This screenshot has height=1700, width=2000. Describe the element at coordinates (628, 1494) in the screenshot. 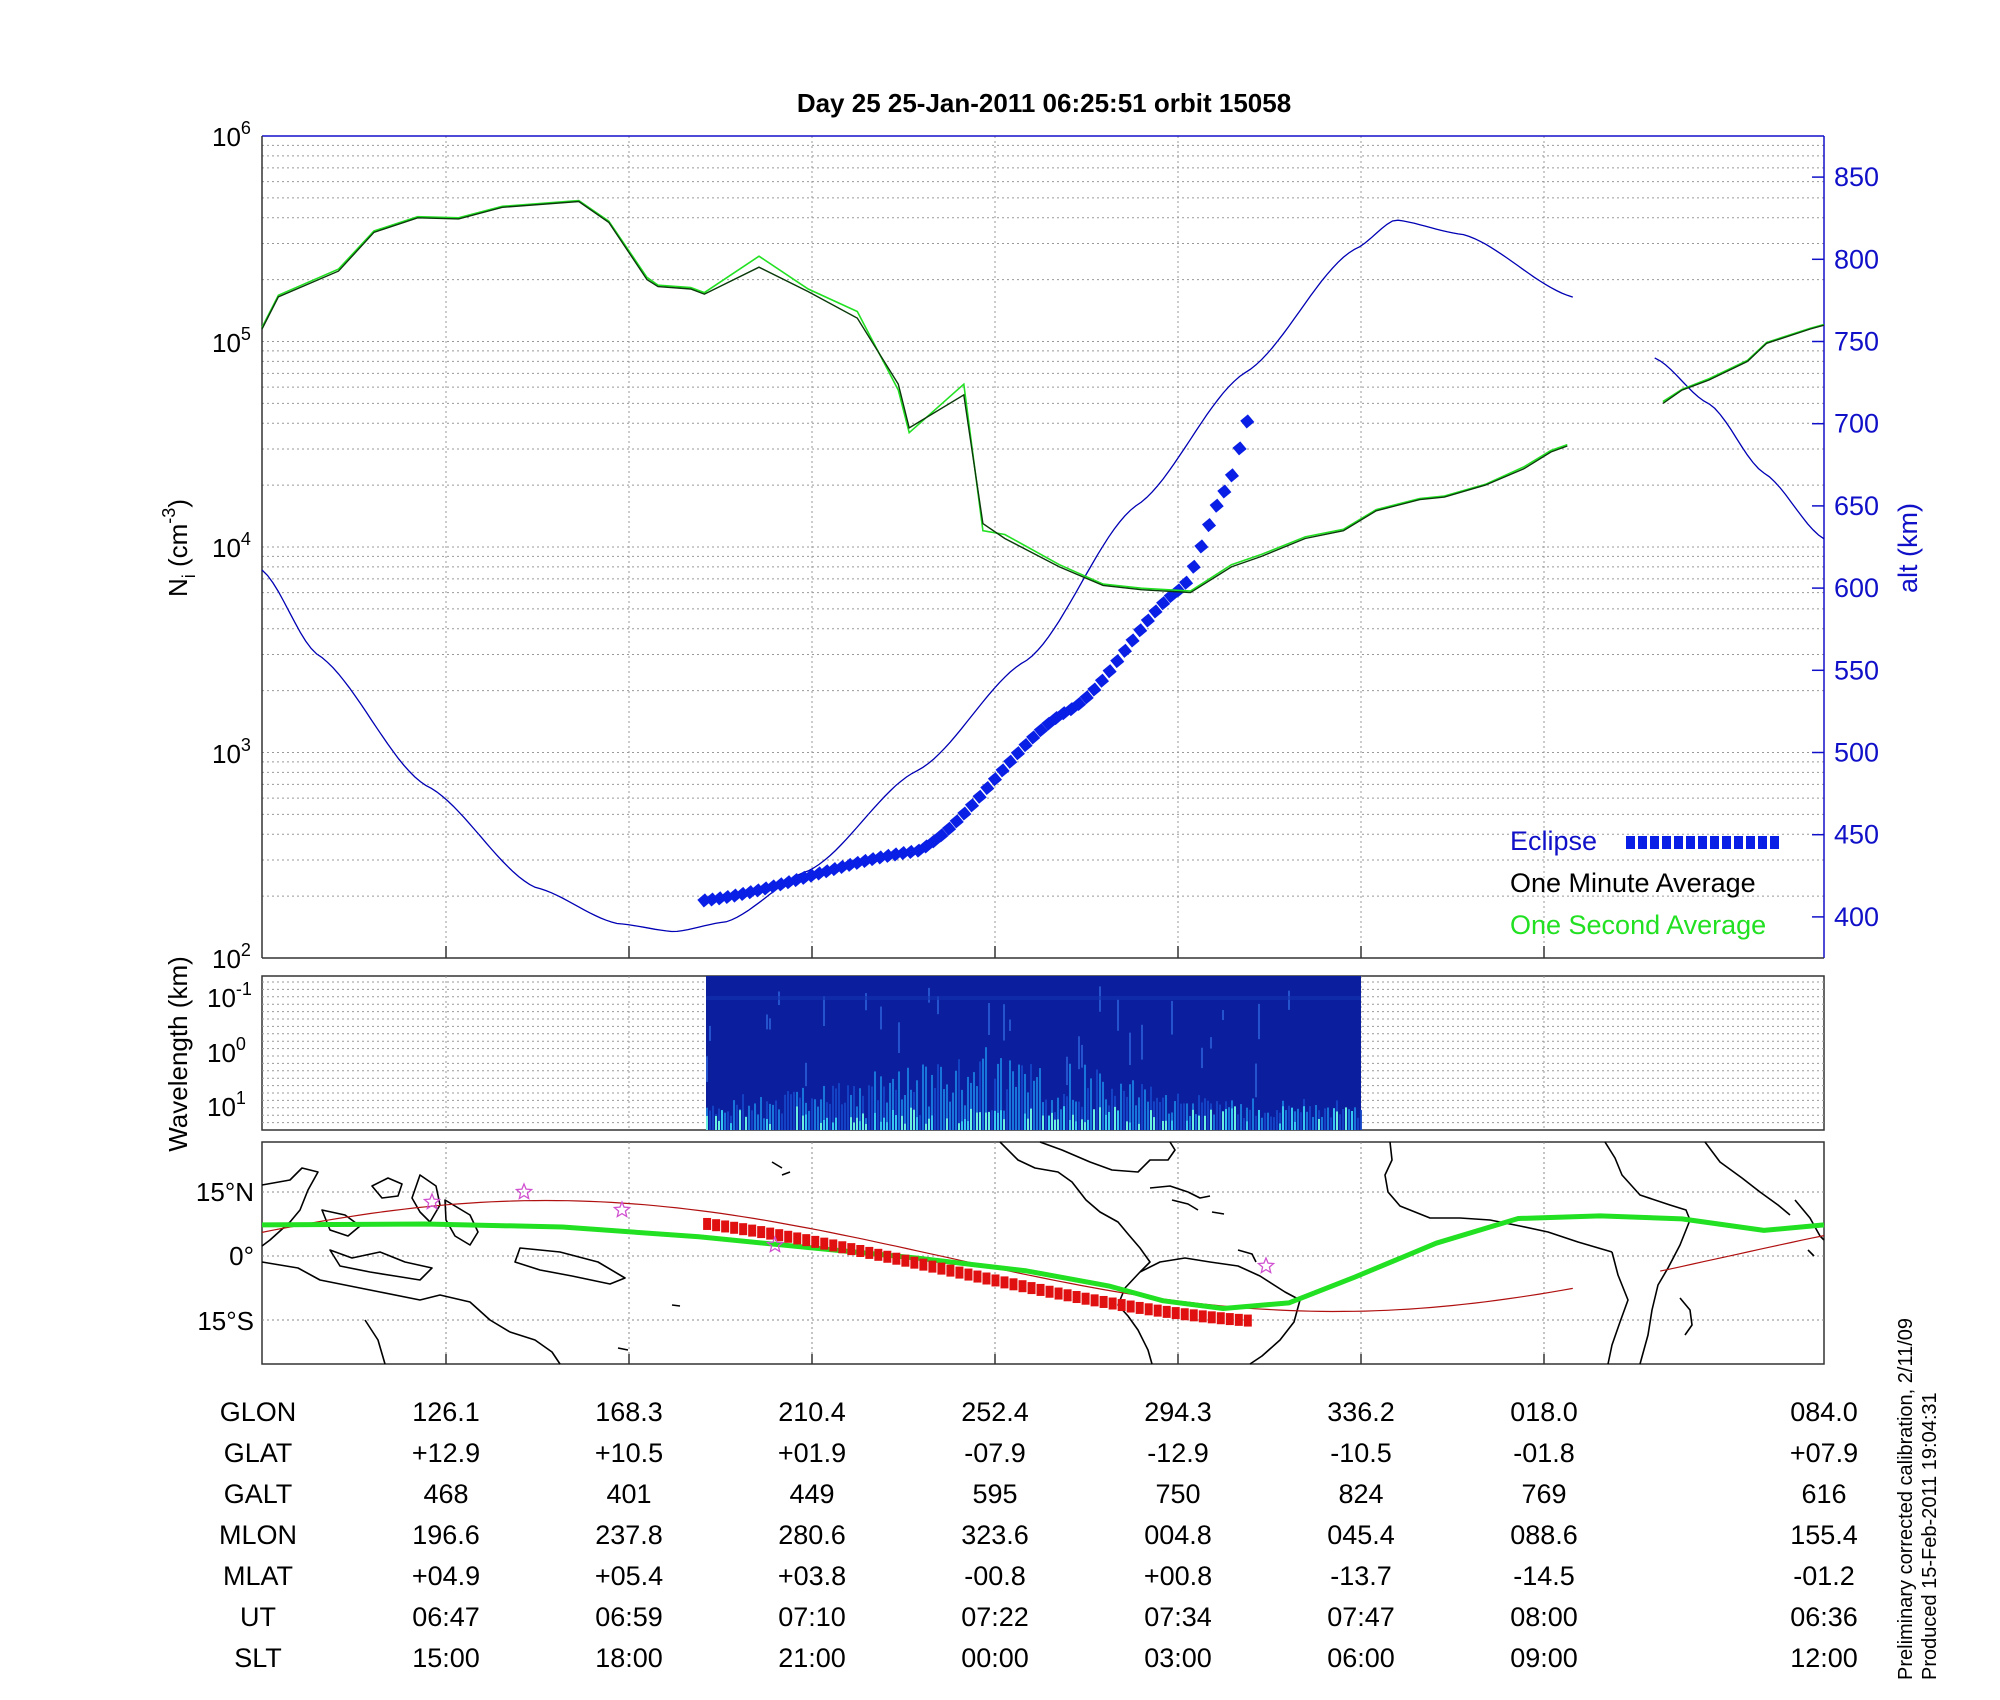

I see `table-cell: 401` at that location.